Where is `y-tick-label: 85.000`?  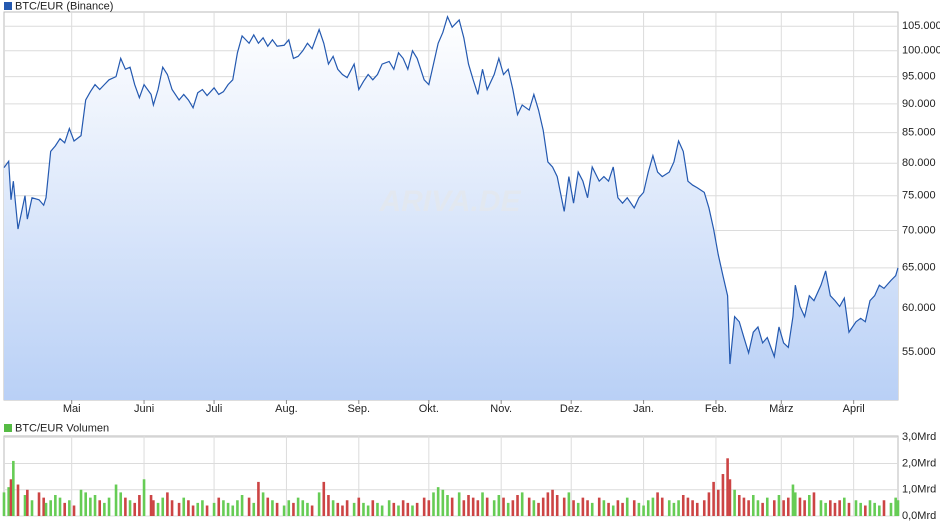 y-tick-label: 85.000 is located at coordinates (919, 133).